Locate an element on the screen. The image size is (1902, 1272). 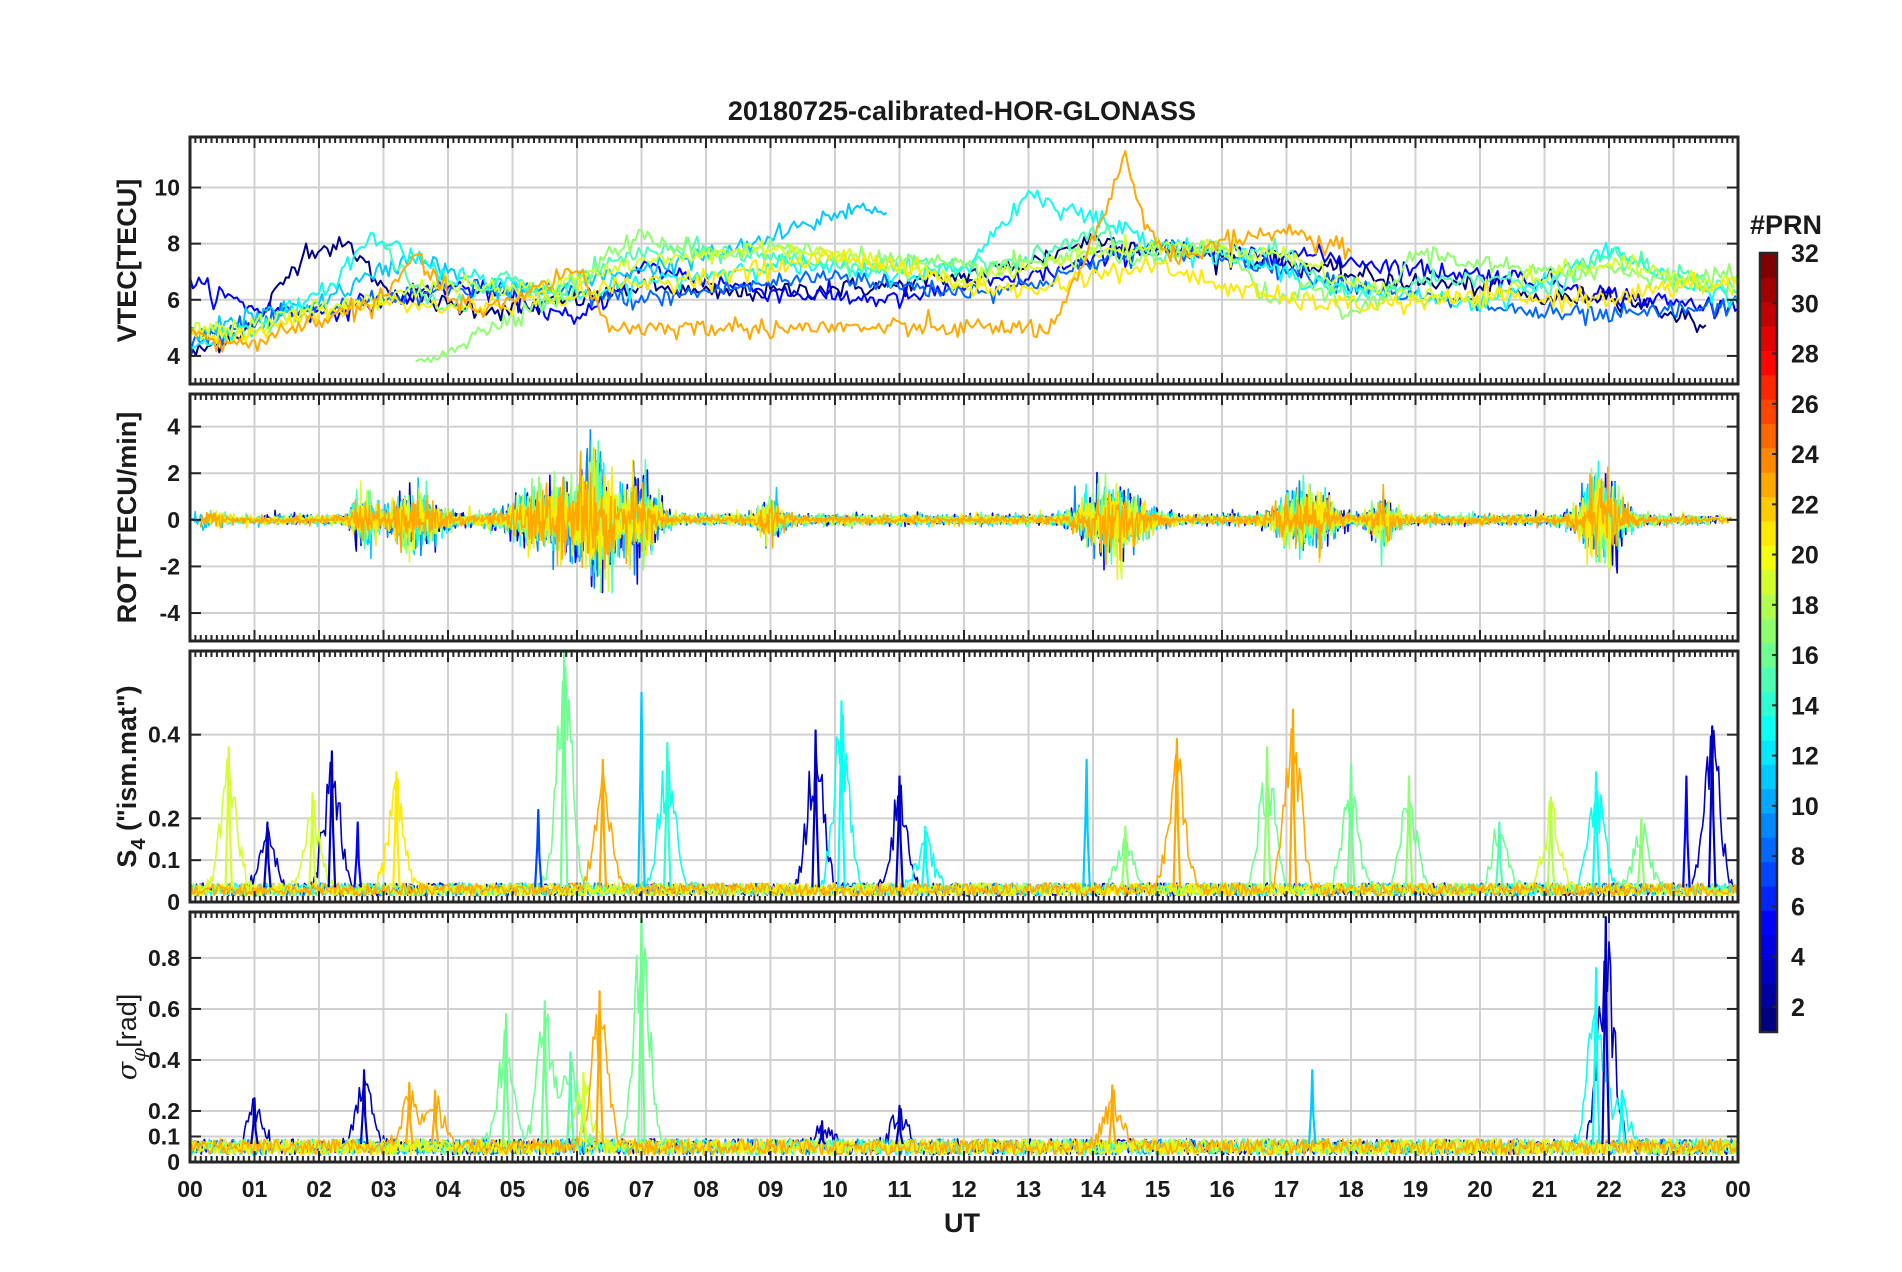
x-tick-label: 01 is located at coordinates (255, 1189).